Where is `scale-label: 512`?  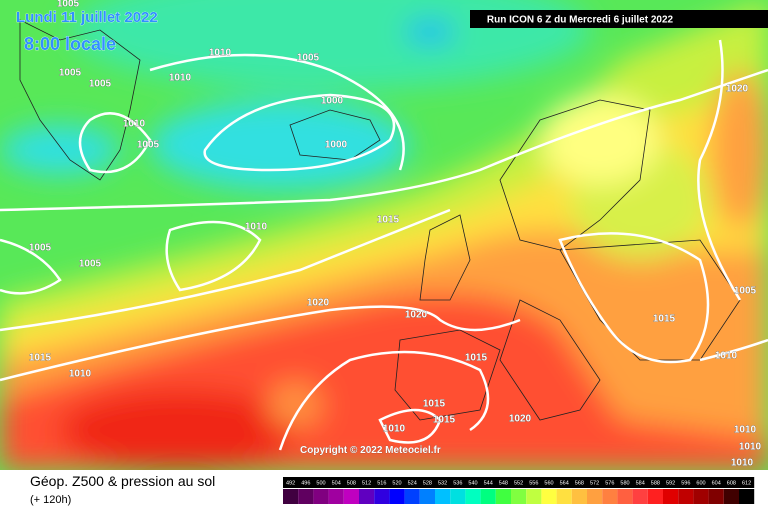 scale-label: 512 is located at coordinates (366, 483).